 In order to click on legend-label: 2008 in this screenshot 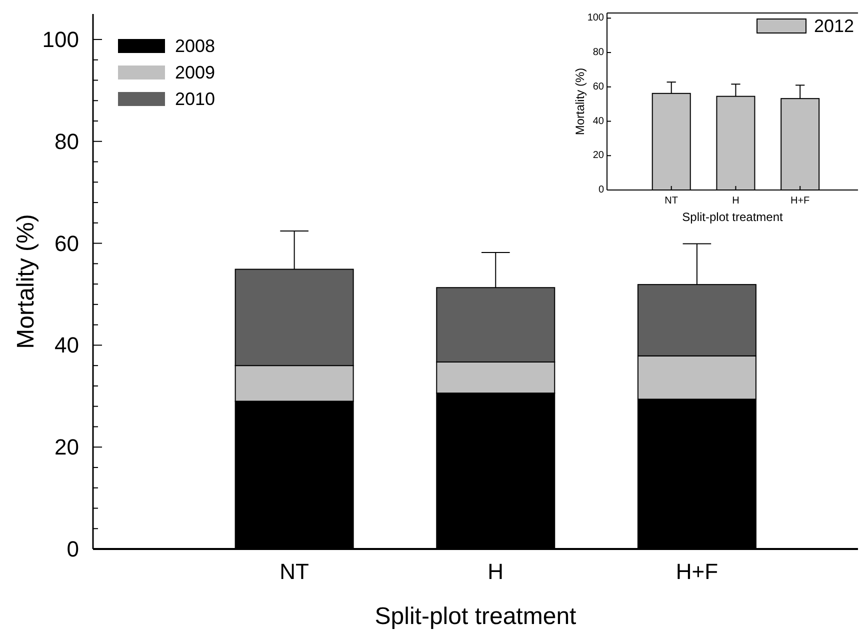, I will do `click(195, 46)`.